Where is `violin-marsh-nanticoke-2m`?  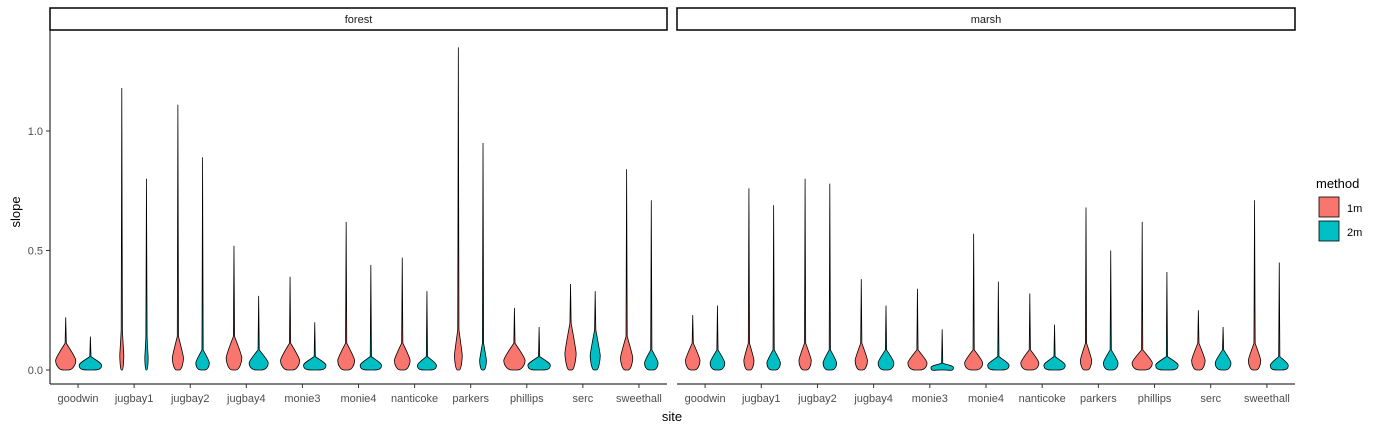
violin-marsh-nanticoke-2m is located at coordinates (1054, 347).